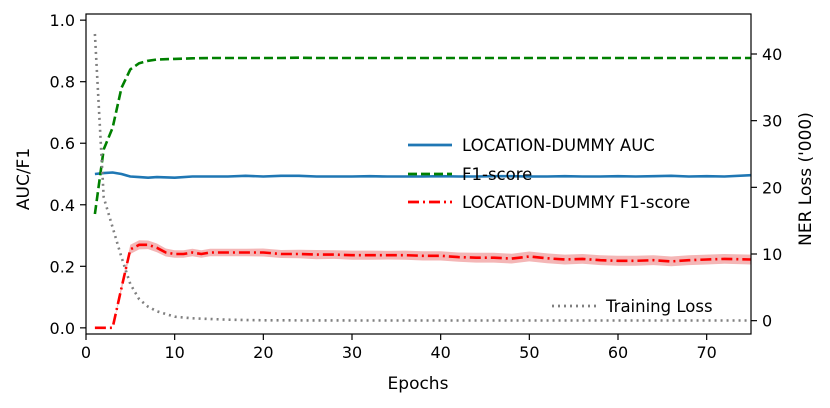 The width and height of the screenshot is (830, 408). I want to click on x-tick-label: 30, so click(352, 352).